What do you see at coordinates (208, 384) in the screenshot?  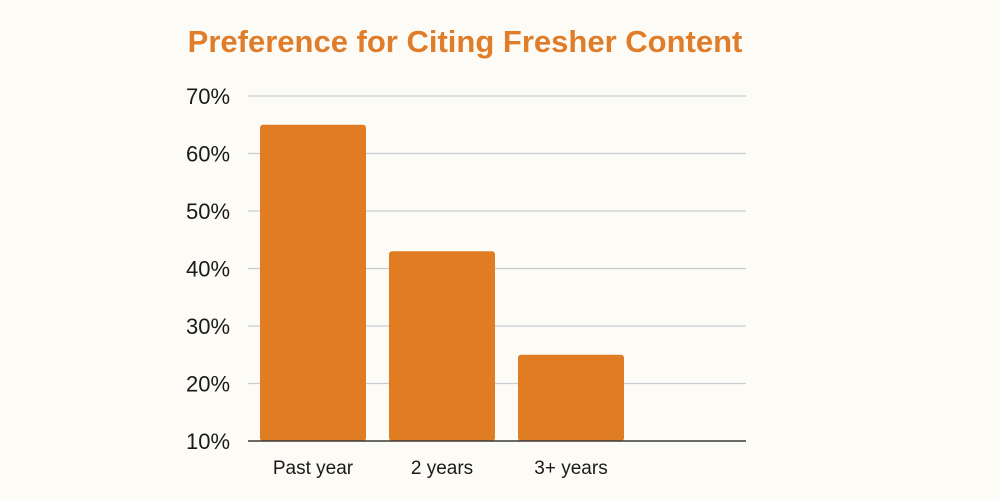 I see `y-tick-label: 20%` at bounding box center [208, 384].